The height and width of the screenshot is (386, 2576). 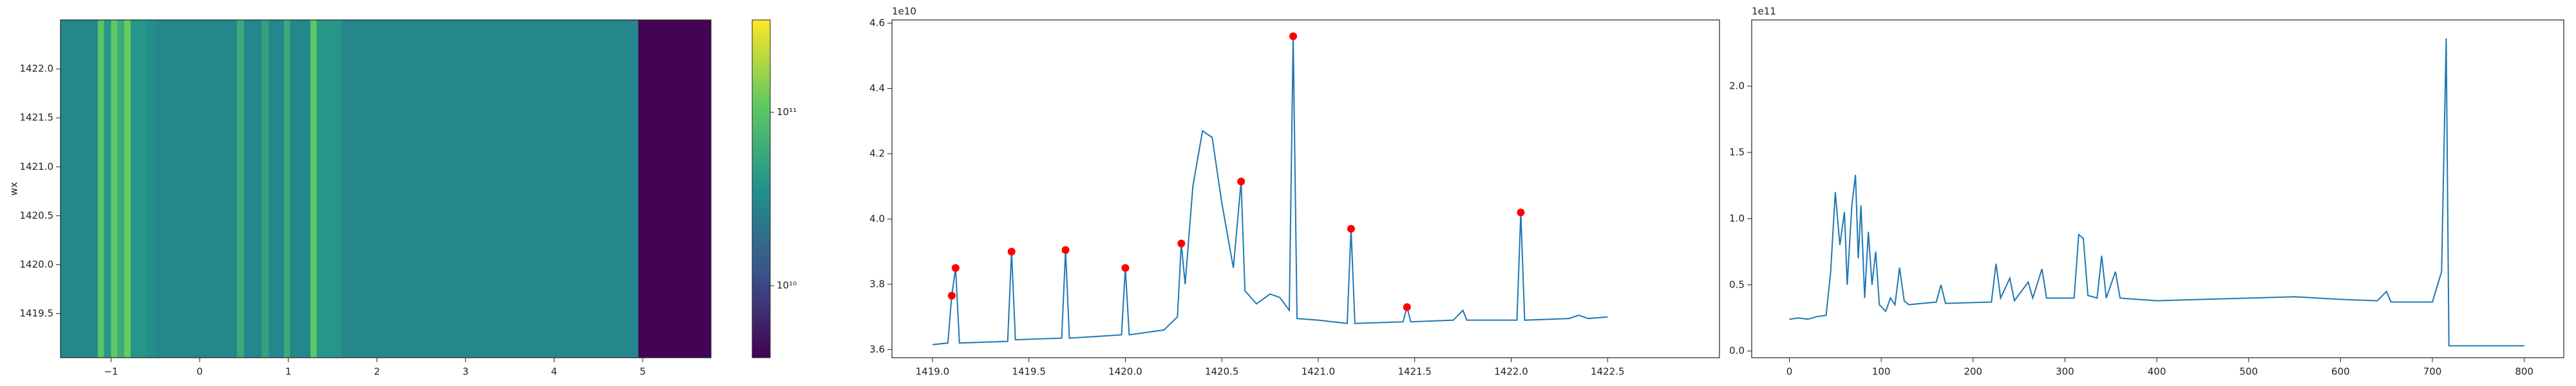 What do you see at coordinates (1415, 372) in the screenshot?
I see `x-tick-label: 1421.5` at bounding box center [1415, 372].